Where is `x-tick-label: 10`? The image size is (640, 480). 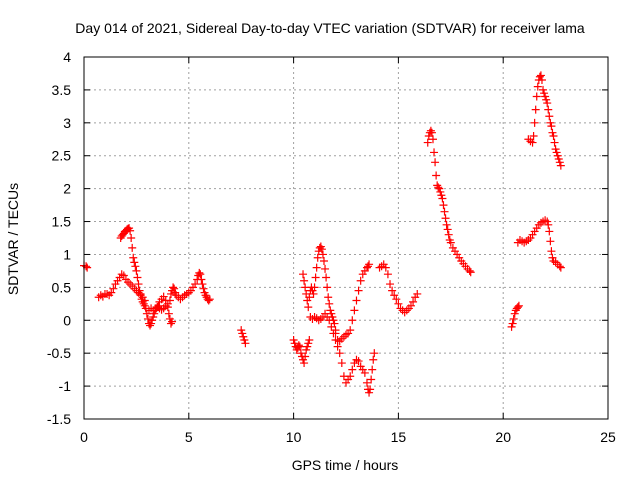
x-tick-label: 10 is located at coordinates (294, 437).